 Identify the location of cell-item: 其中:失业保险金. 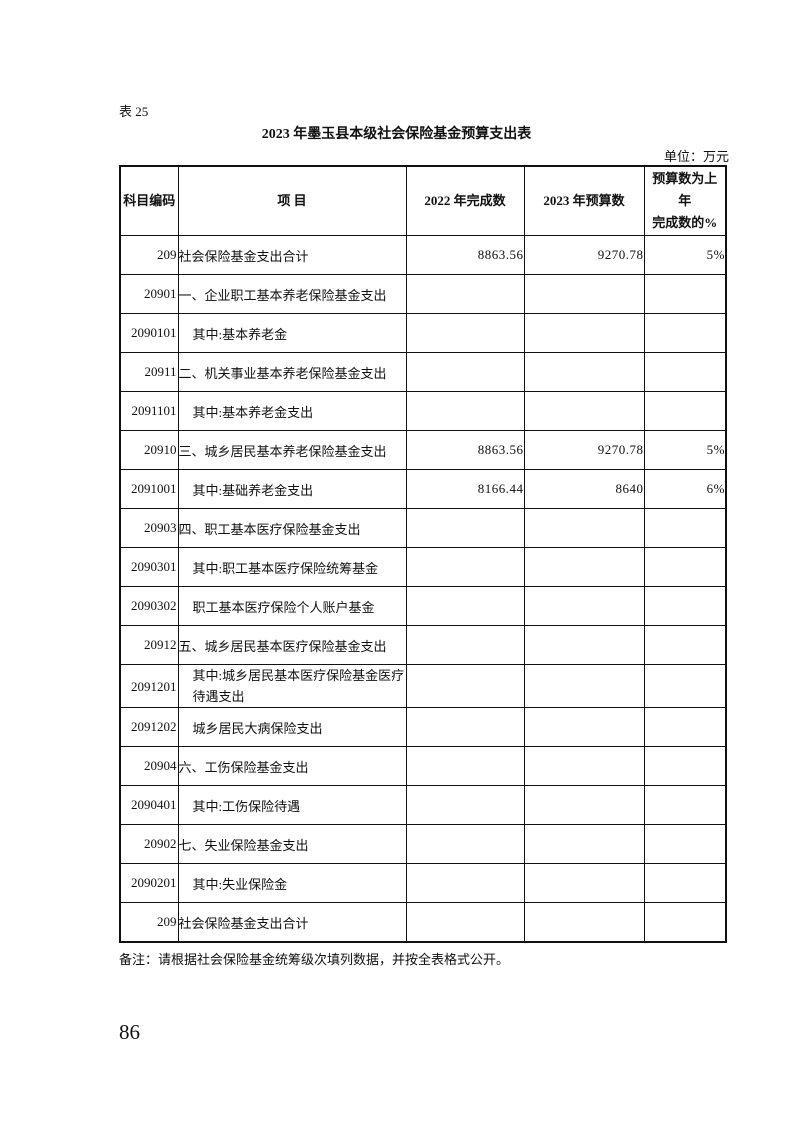
(292, 883).